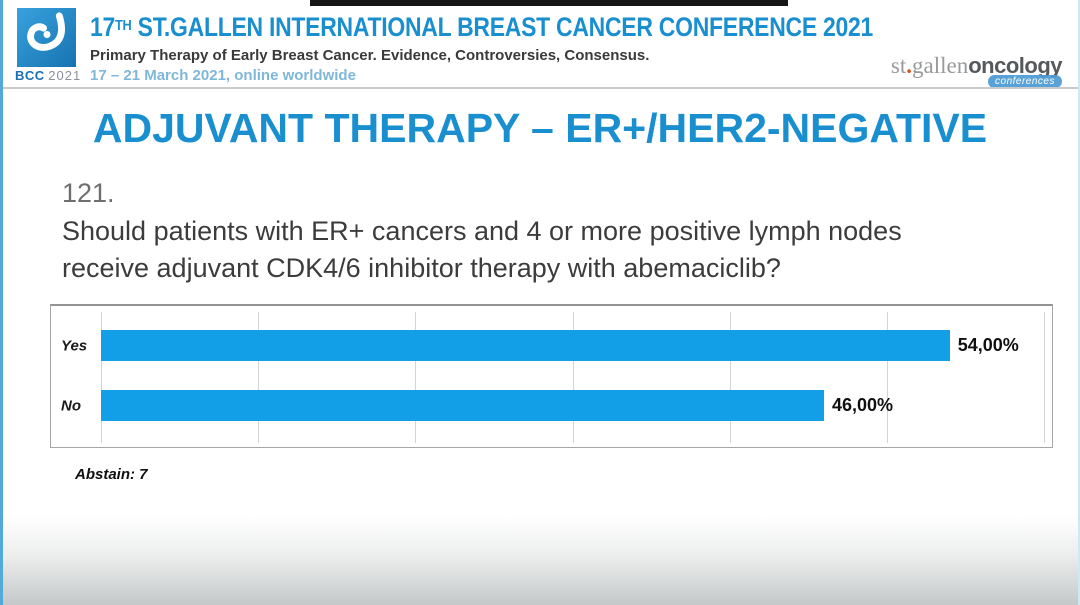 The width and height of the screenshot is (1080, 605). What do you see at coordinates (1015, 65) in the screenshot?
I see `brand-oncology: oncology` at bounding box center [1015, 65].